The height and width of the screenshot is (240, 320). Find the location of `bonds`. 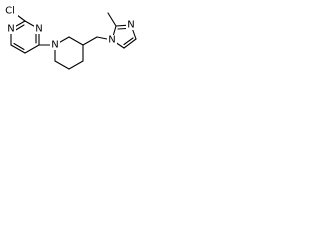

bonds is located at coordinates (73, 40).